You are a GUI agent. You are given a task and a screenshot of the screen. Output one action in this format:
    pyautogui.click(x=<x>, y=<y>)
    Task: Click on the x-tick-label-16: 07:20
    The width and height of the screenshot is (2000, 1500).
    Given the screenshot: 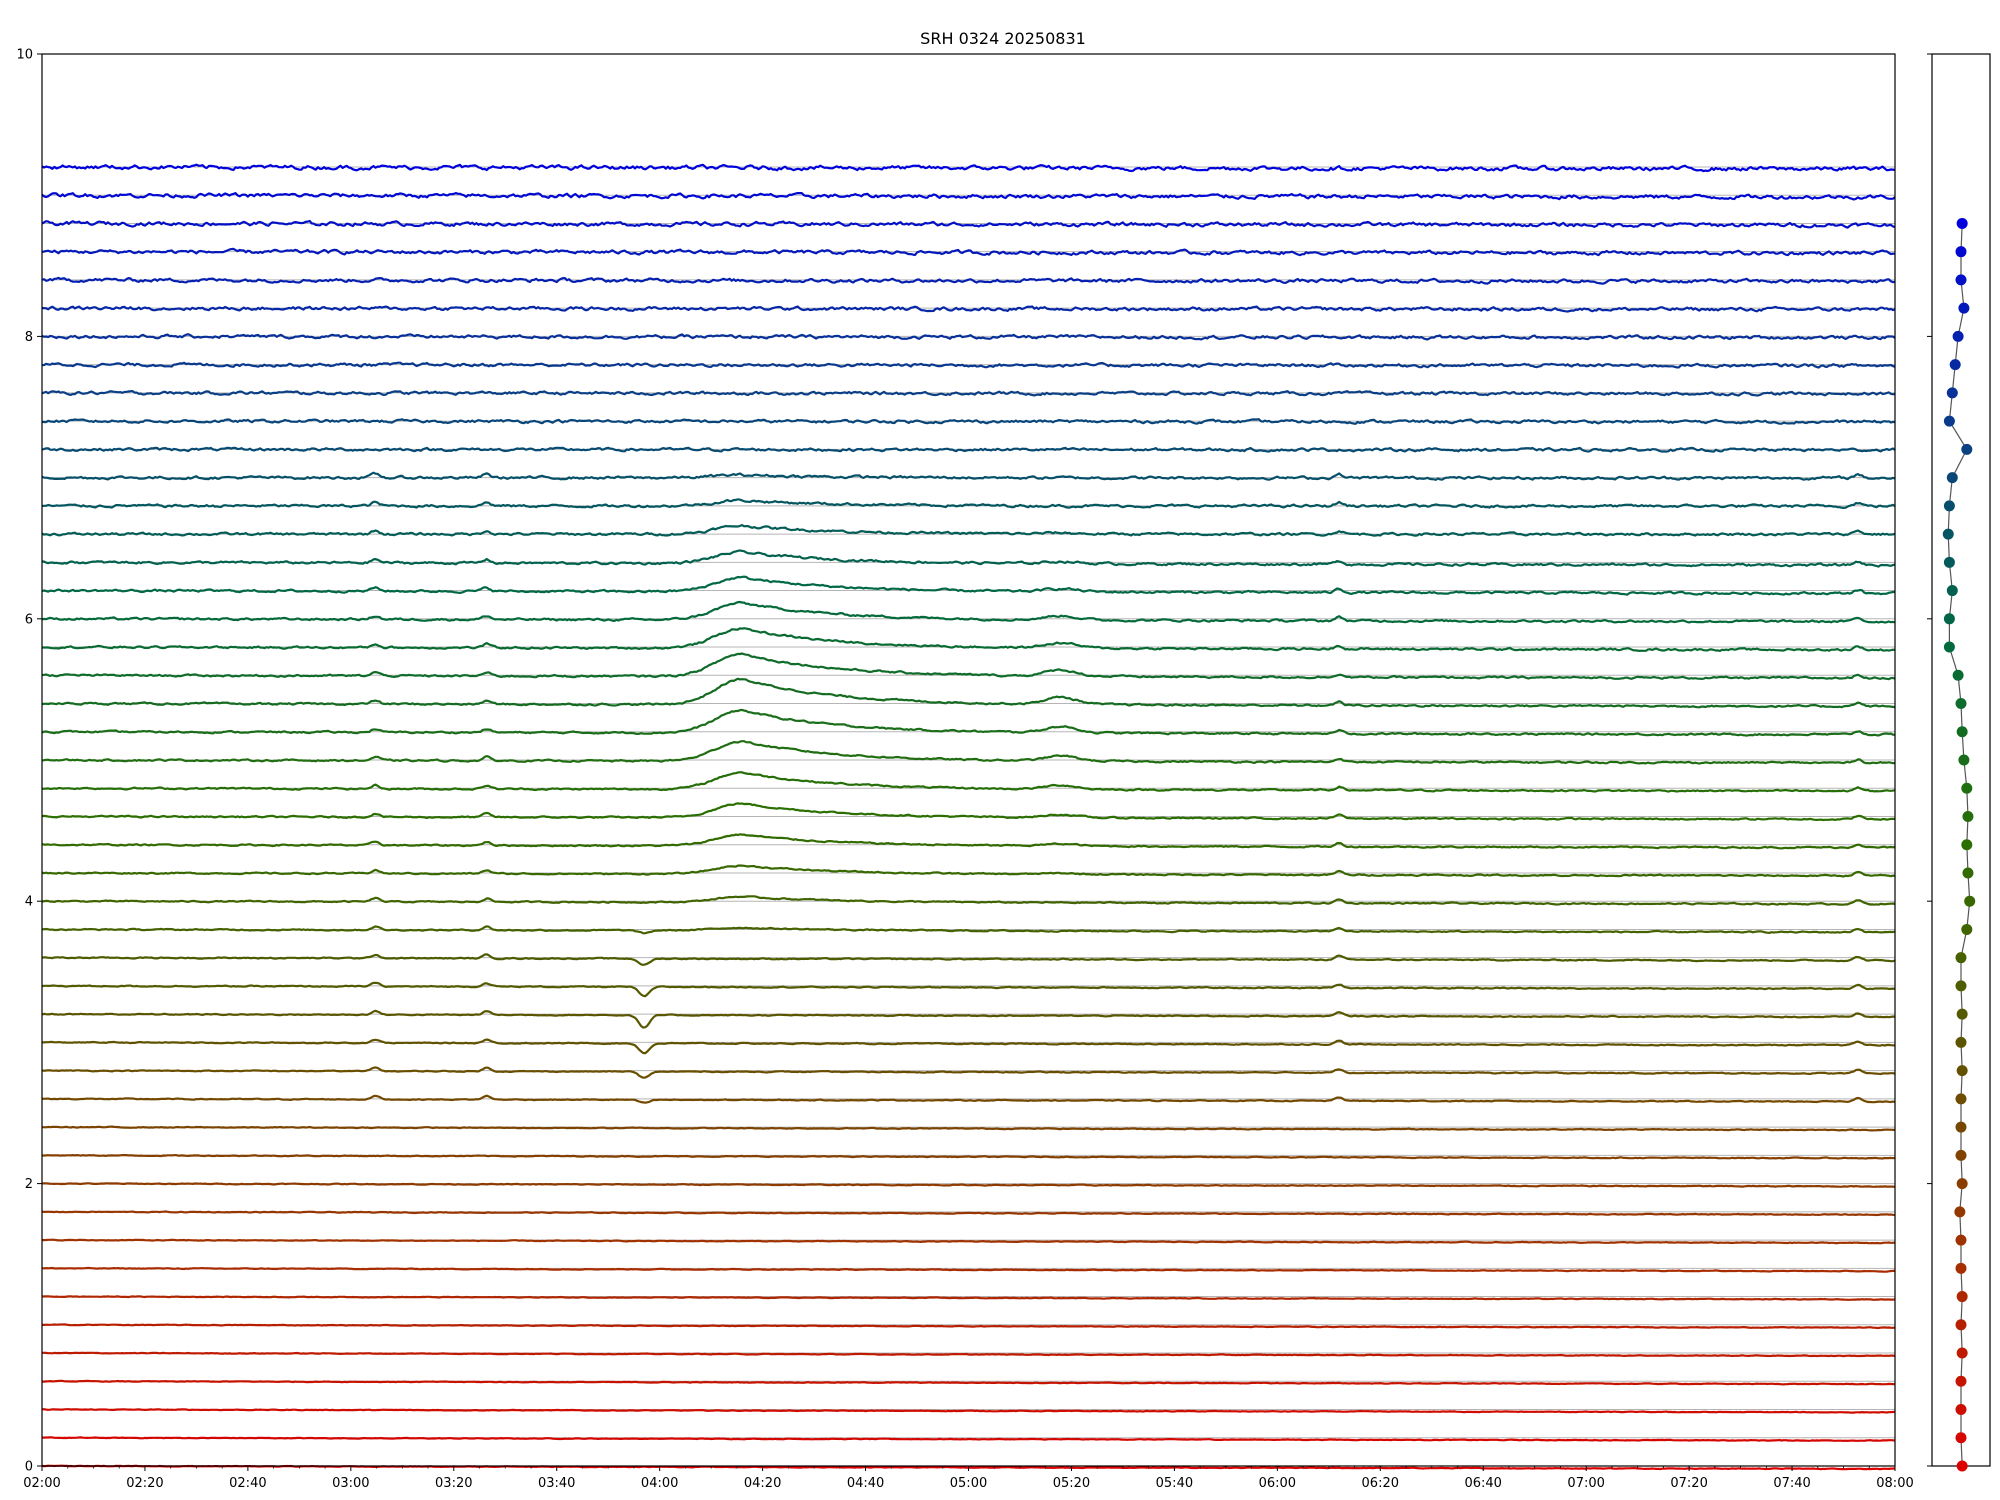 What is the action you would take?
    pyautogui.click(x=1688, y=1483)
    